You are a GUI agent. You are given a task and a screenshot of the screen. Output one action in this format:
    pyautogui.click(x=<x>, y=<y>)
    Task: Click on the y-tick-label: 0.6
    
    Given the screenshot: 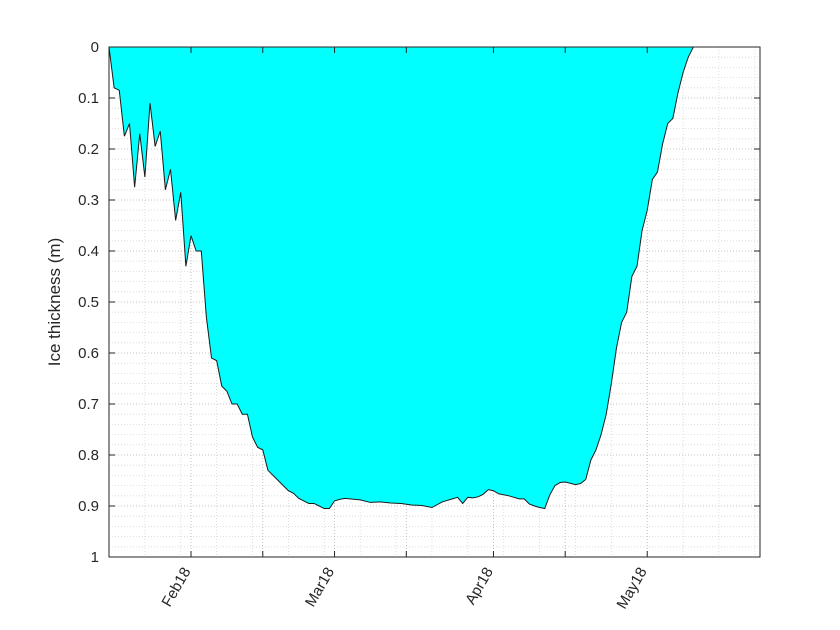 What is the action you would take?
    pyautogui.click(x=88, y=353)
    